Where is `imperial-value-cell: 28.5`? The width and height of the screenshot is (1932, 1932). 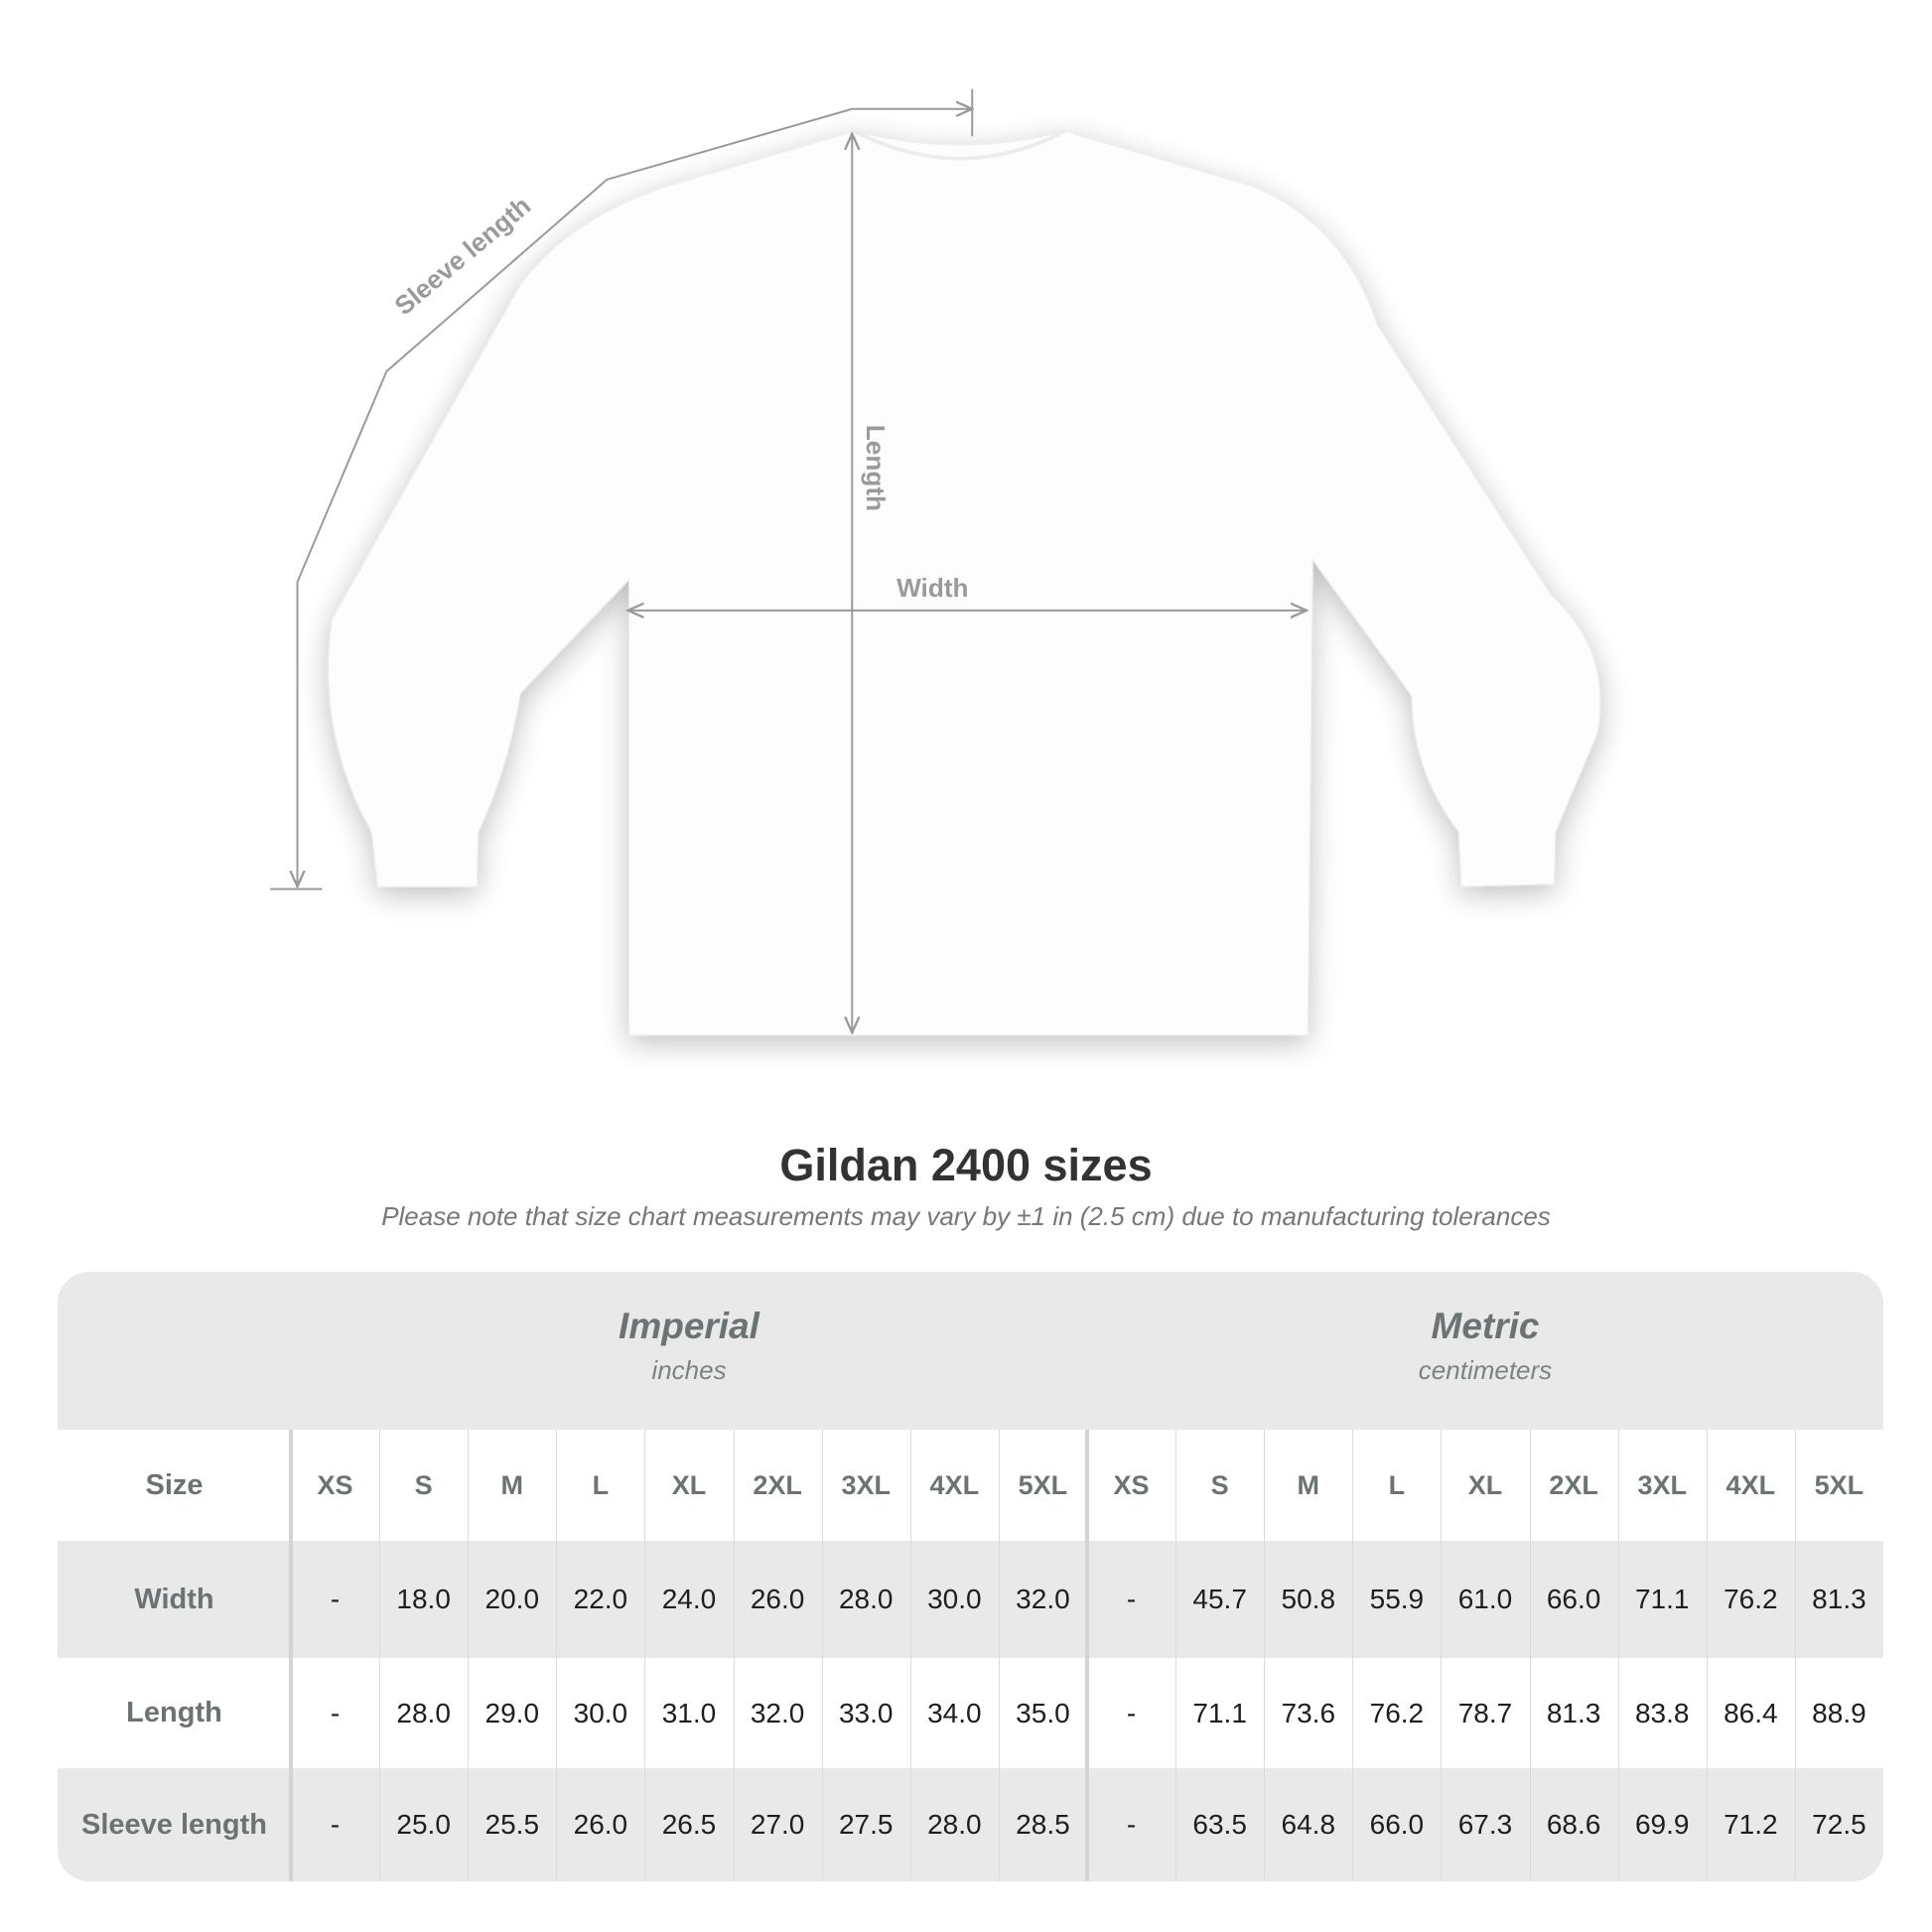
imperial-value-cell: 28.5 is located at coordinates (1043, 1825).